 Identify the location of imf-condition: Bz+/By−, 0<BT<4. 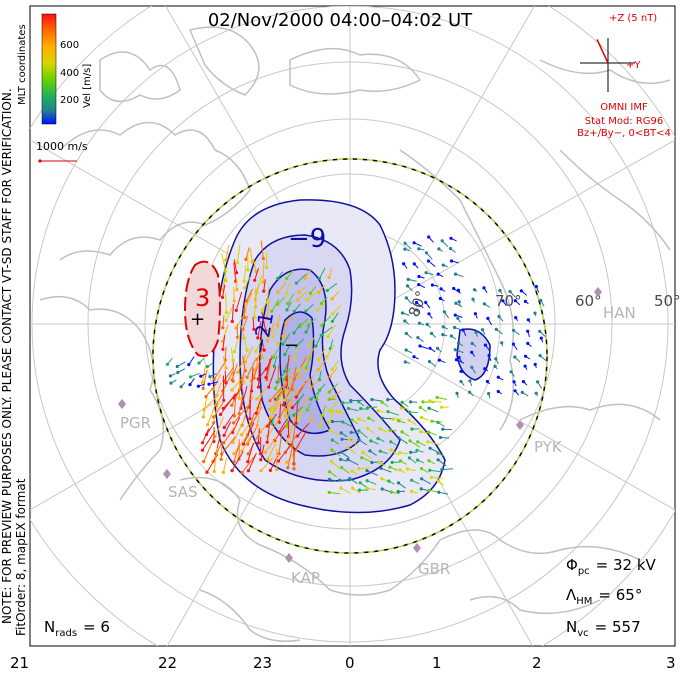
(624, 133).